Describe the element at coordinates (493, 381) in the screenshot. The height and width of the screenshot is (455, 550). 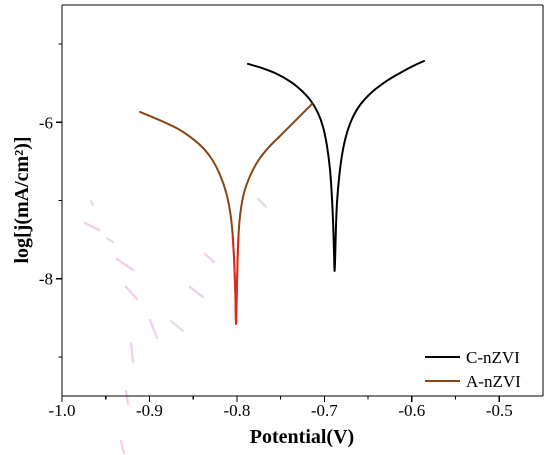
I see `legend-label: A-nZVI` at that location.